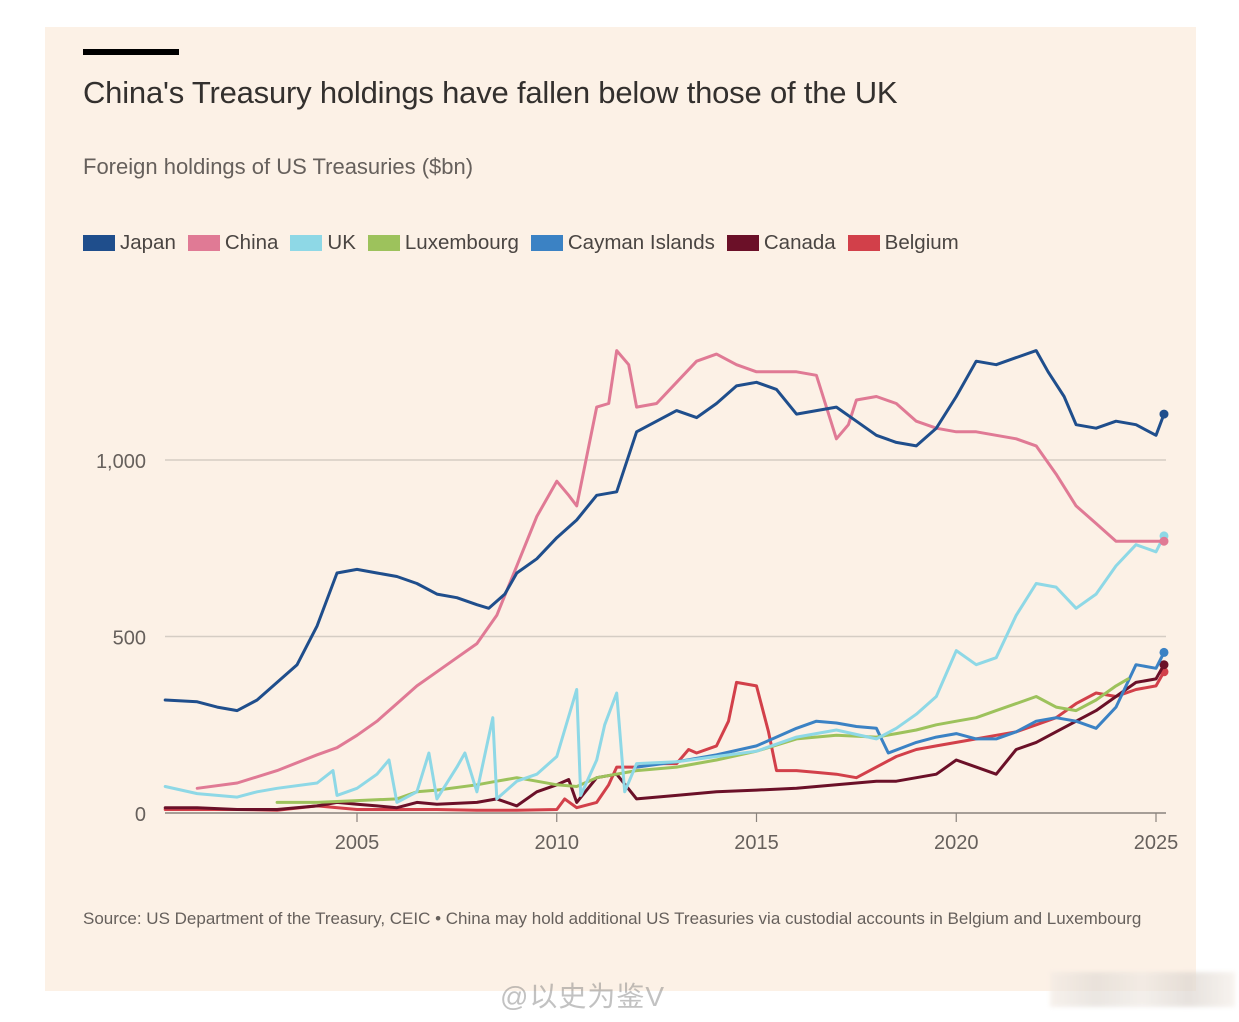 The width and height of the screenshot is (1239, 1022). Describe the element at coordinates (131, 52) in the screenshot. I see `brand-rule` at that location.